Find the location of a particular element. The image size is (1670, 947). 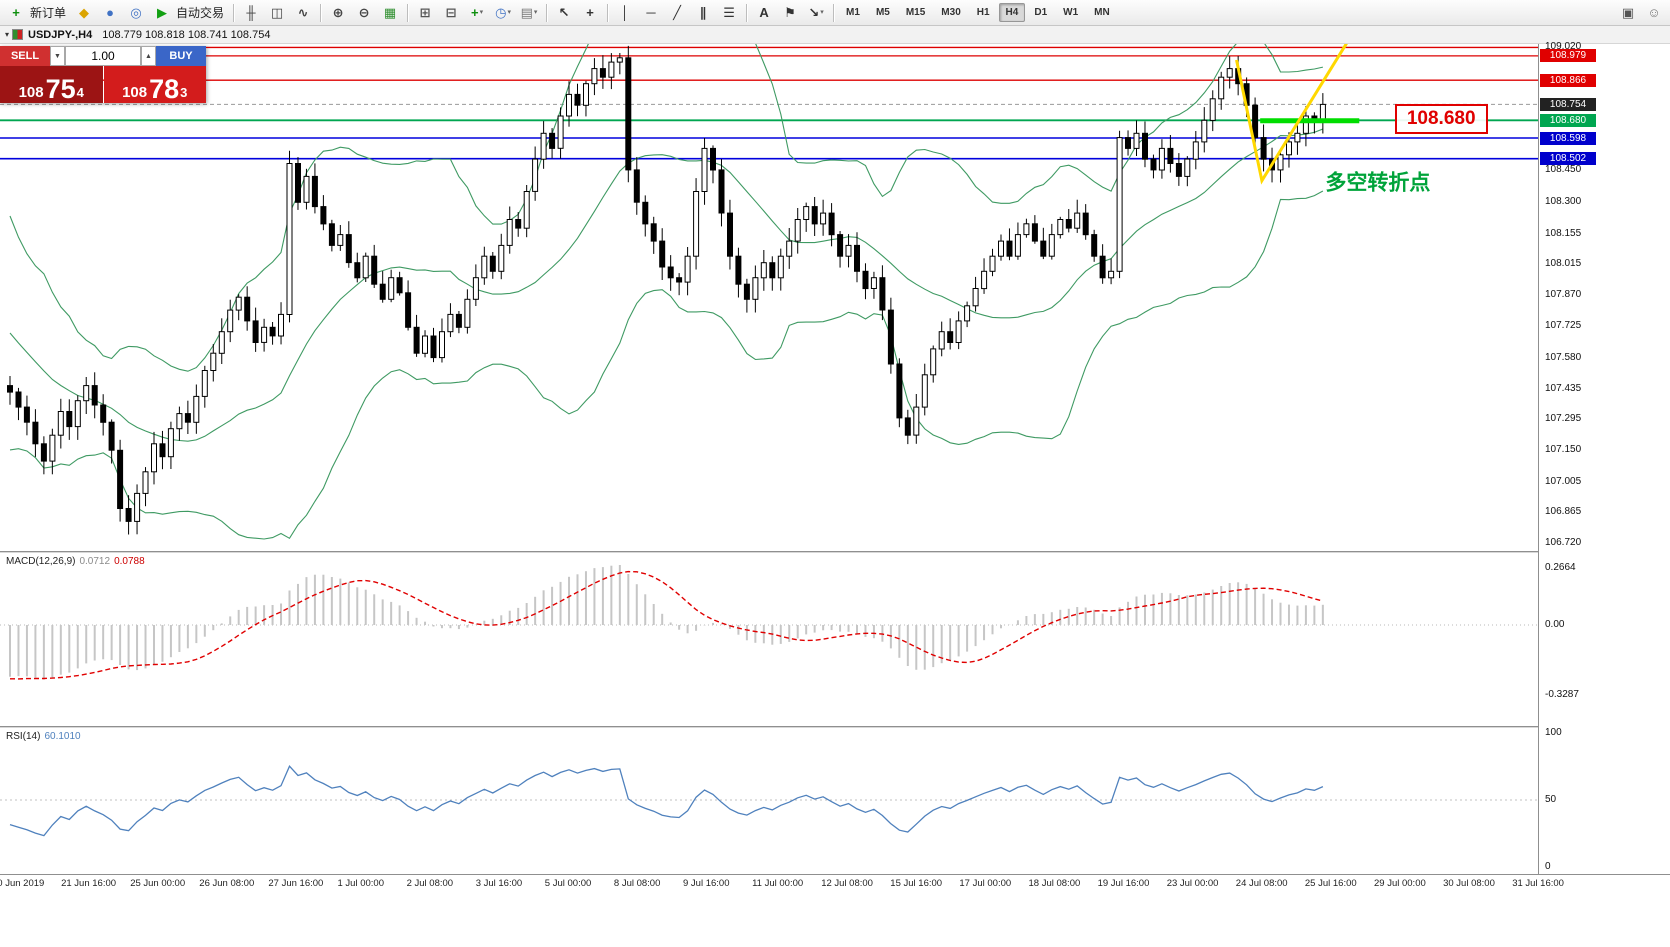

timeframe-m1-button: M1 is located at coordinates (853, 12).